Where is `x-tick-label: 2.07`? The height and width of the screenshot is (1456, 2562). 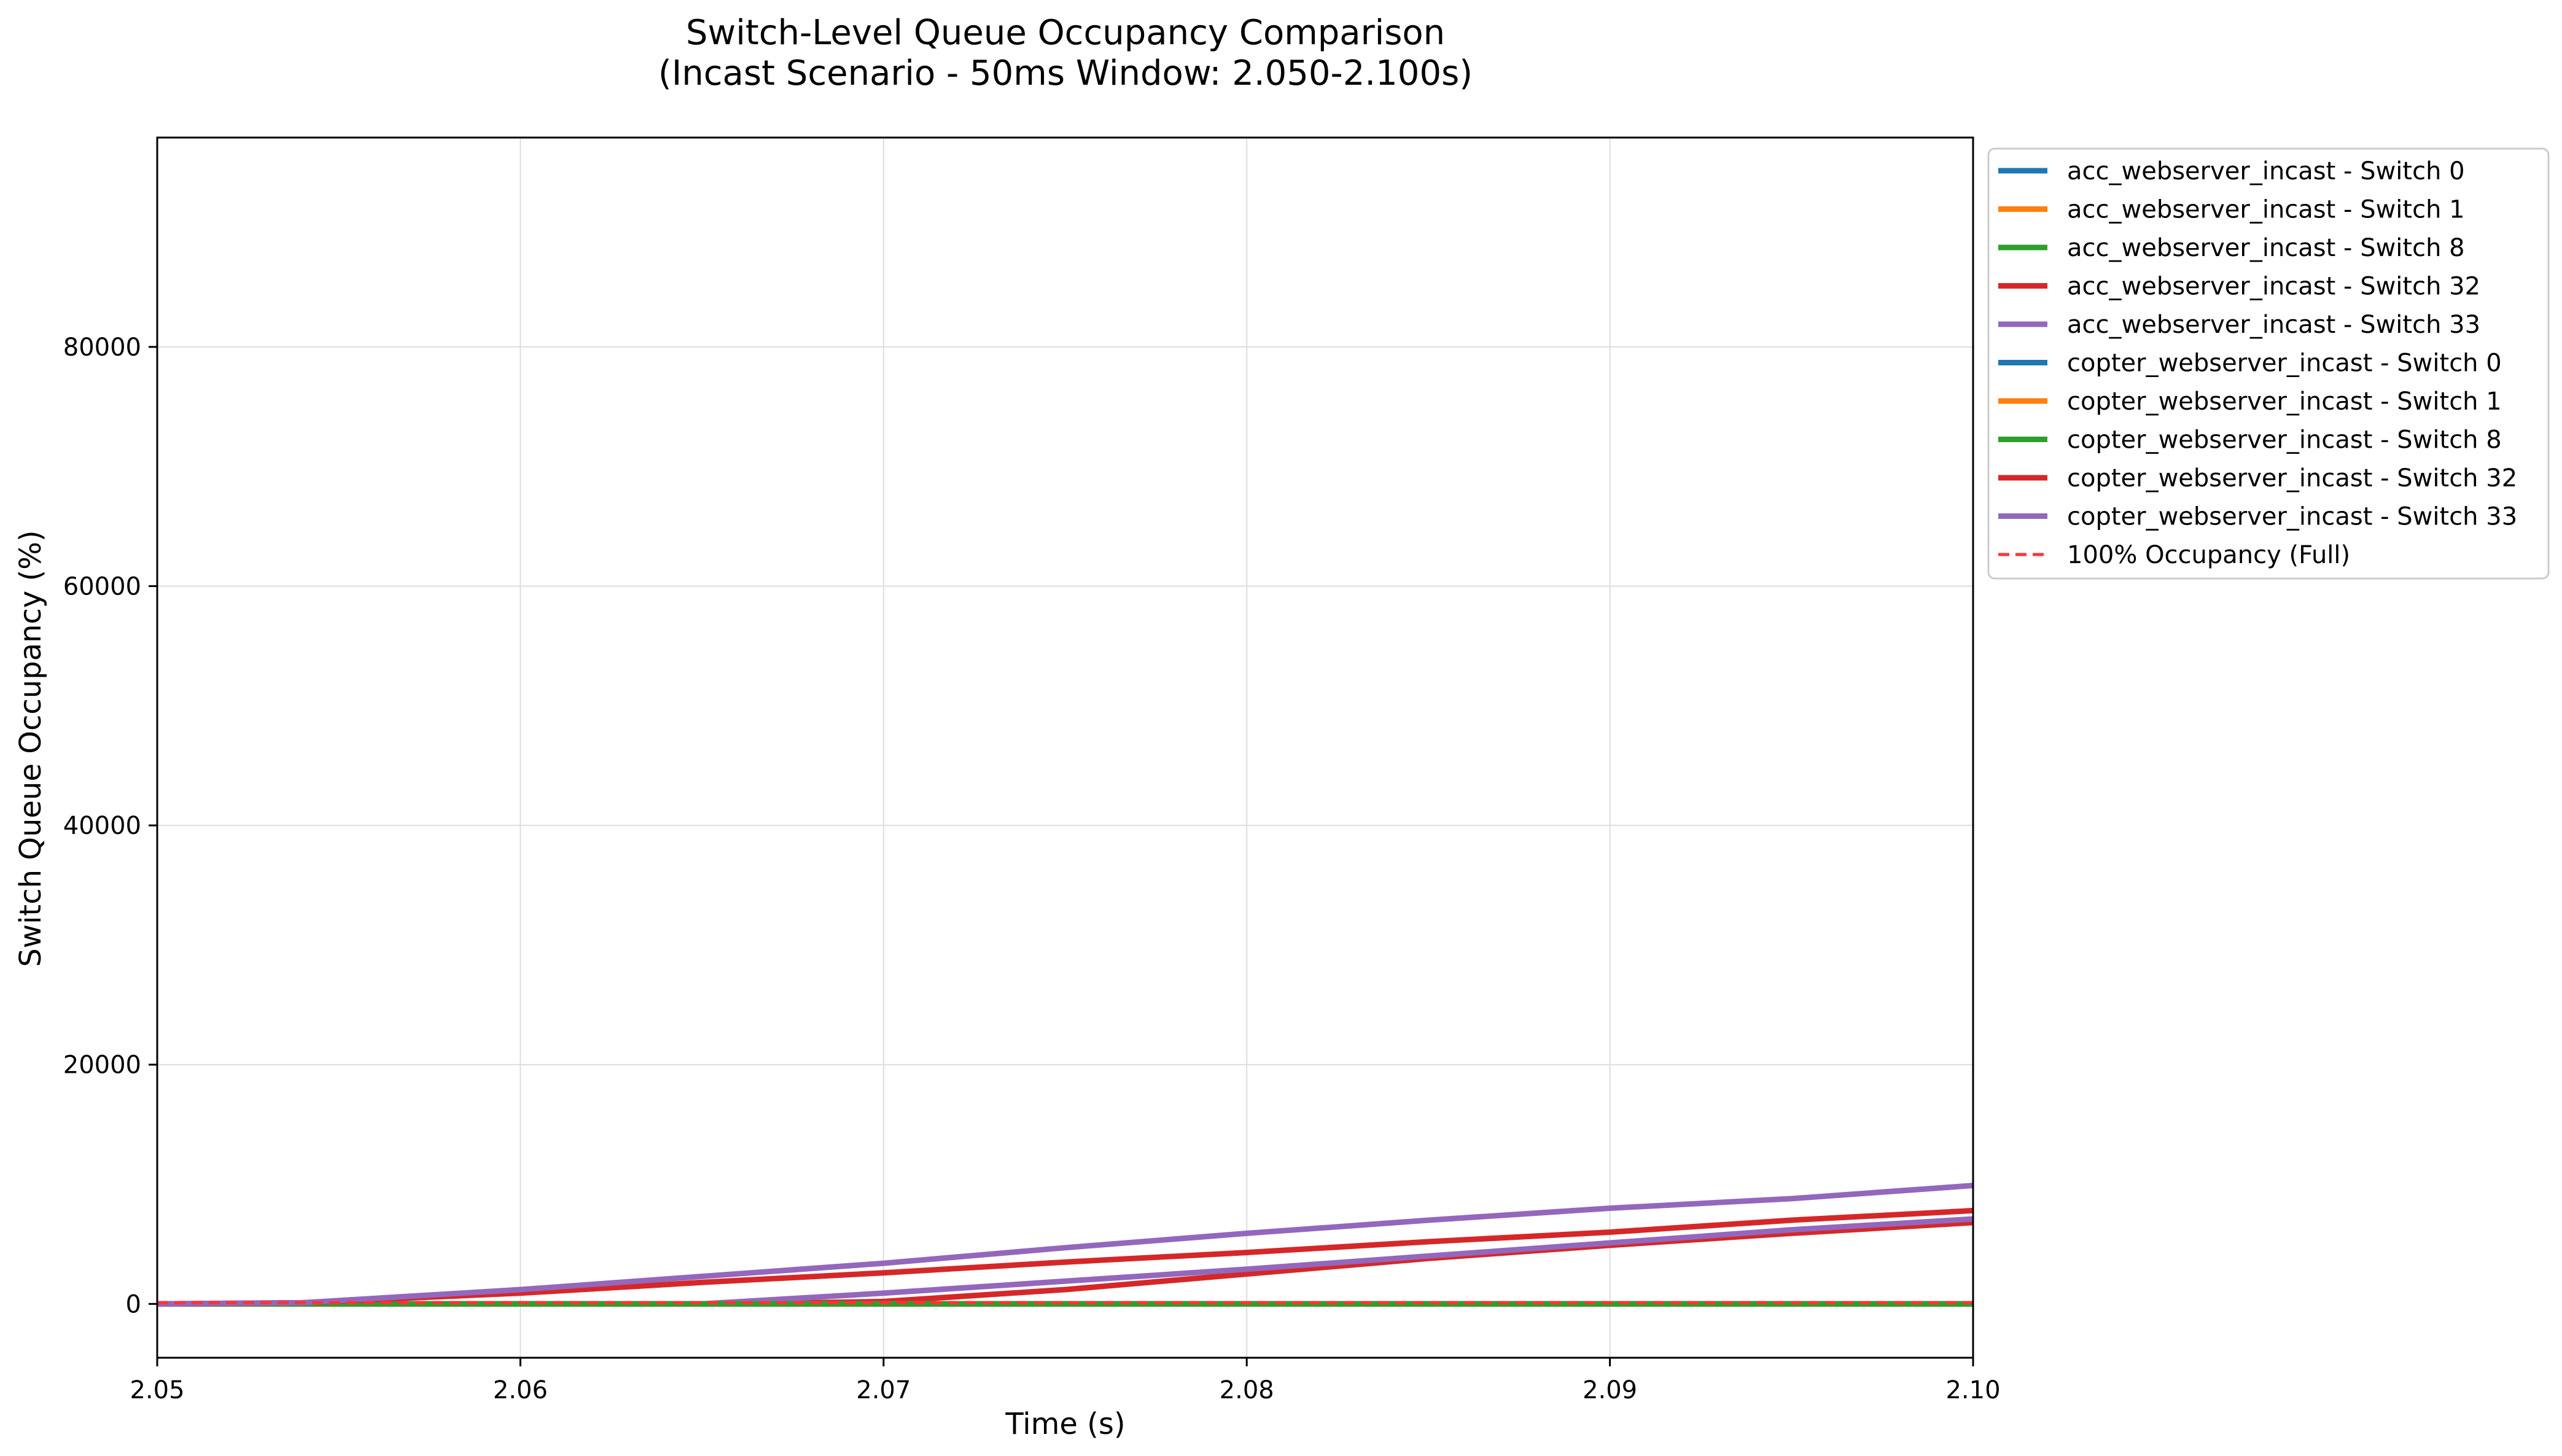
x-tick-label: 2.07 is located at coordinates (883, 1390).